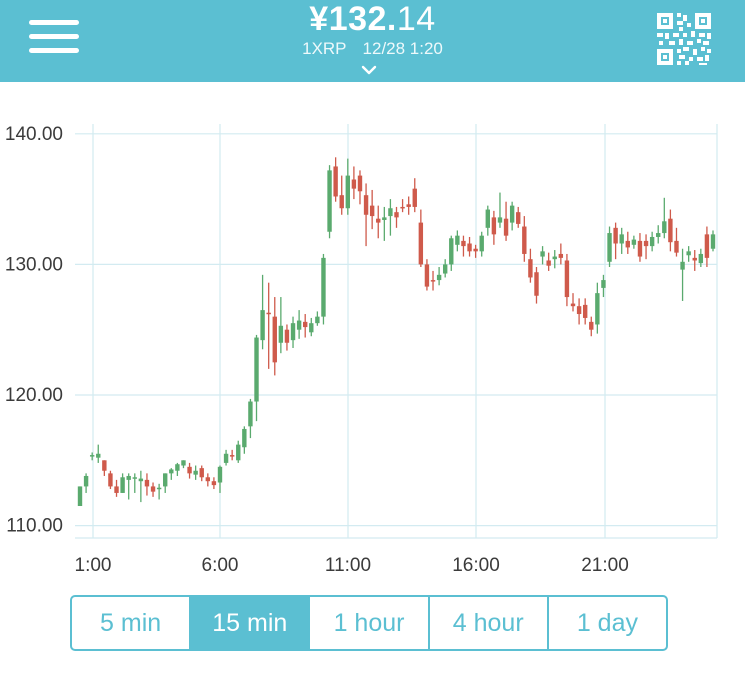  What do you see at coordinates (131, 622) in the screenshot?
I see `tab-5-min: 5 min` at bounding box center [131, 622].